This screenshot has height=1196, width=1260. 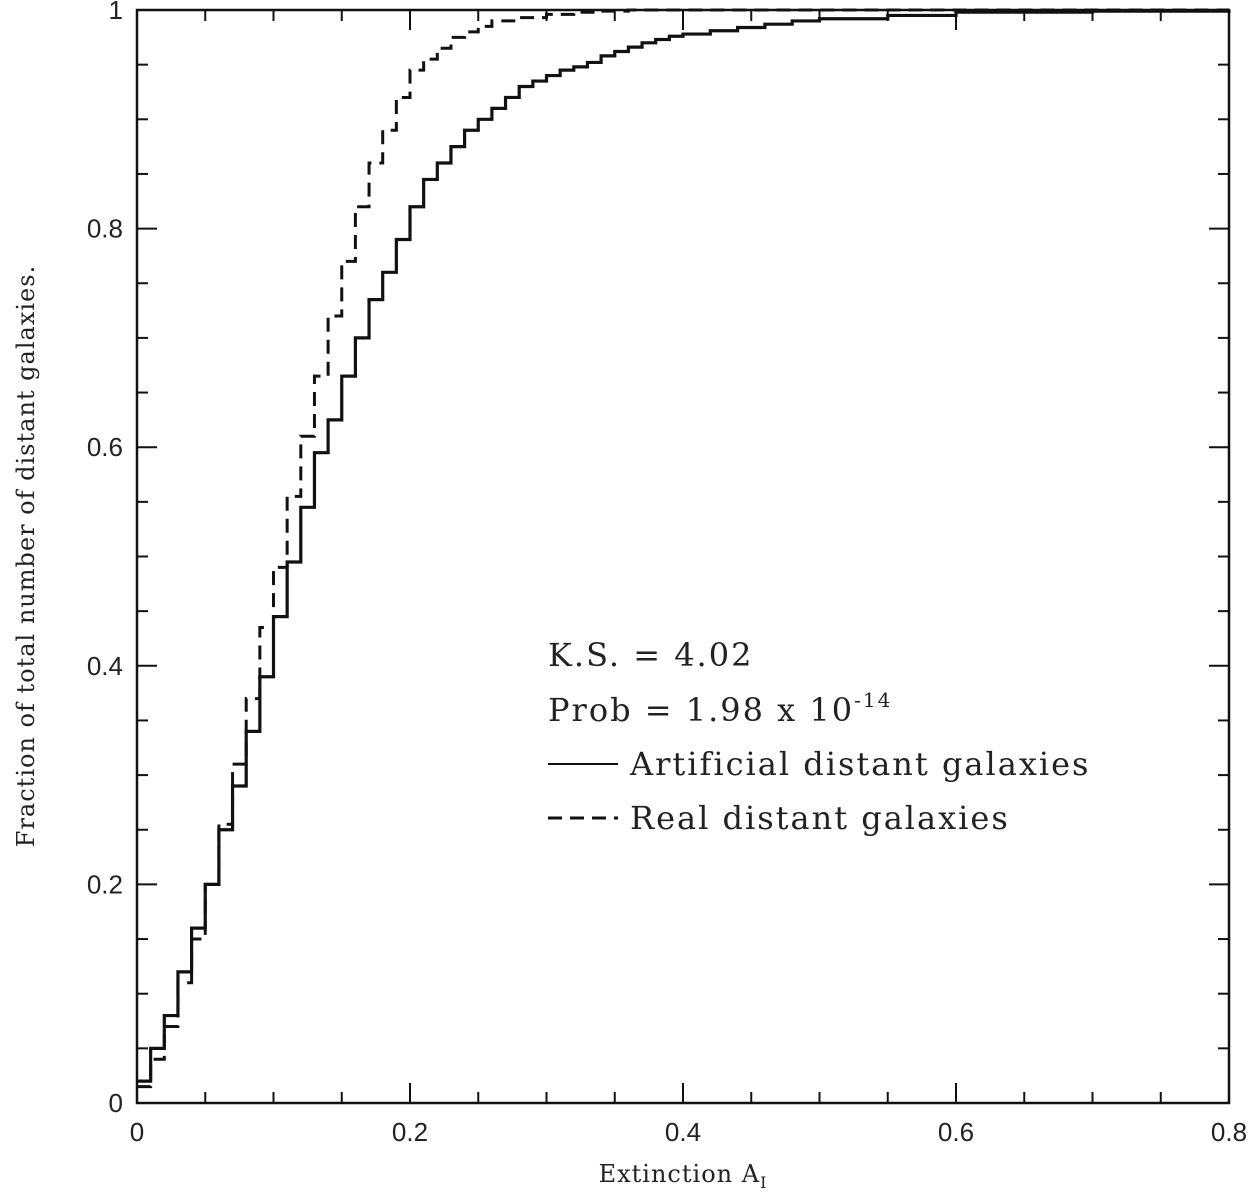 I want to click on x-tick-label: 0.6, so click(x=956, y=1132).